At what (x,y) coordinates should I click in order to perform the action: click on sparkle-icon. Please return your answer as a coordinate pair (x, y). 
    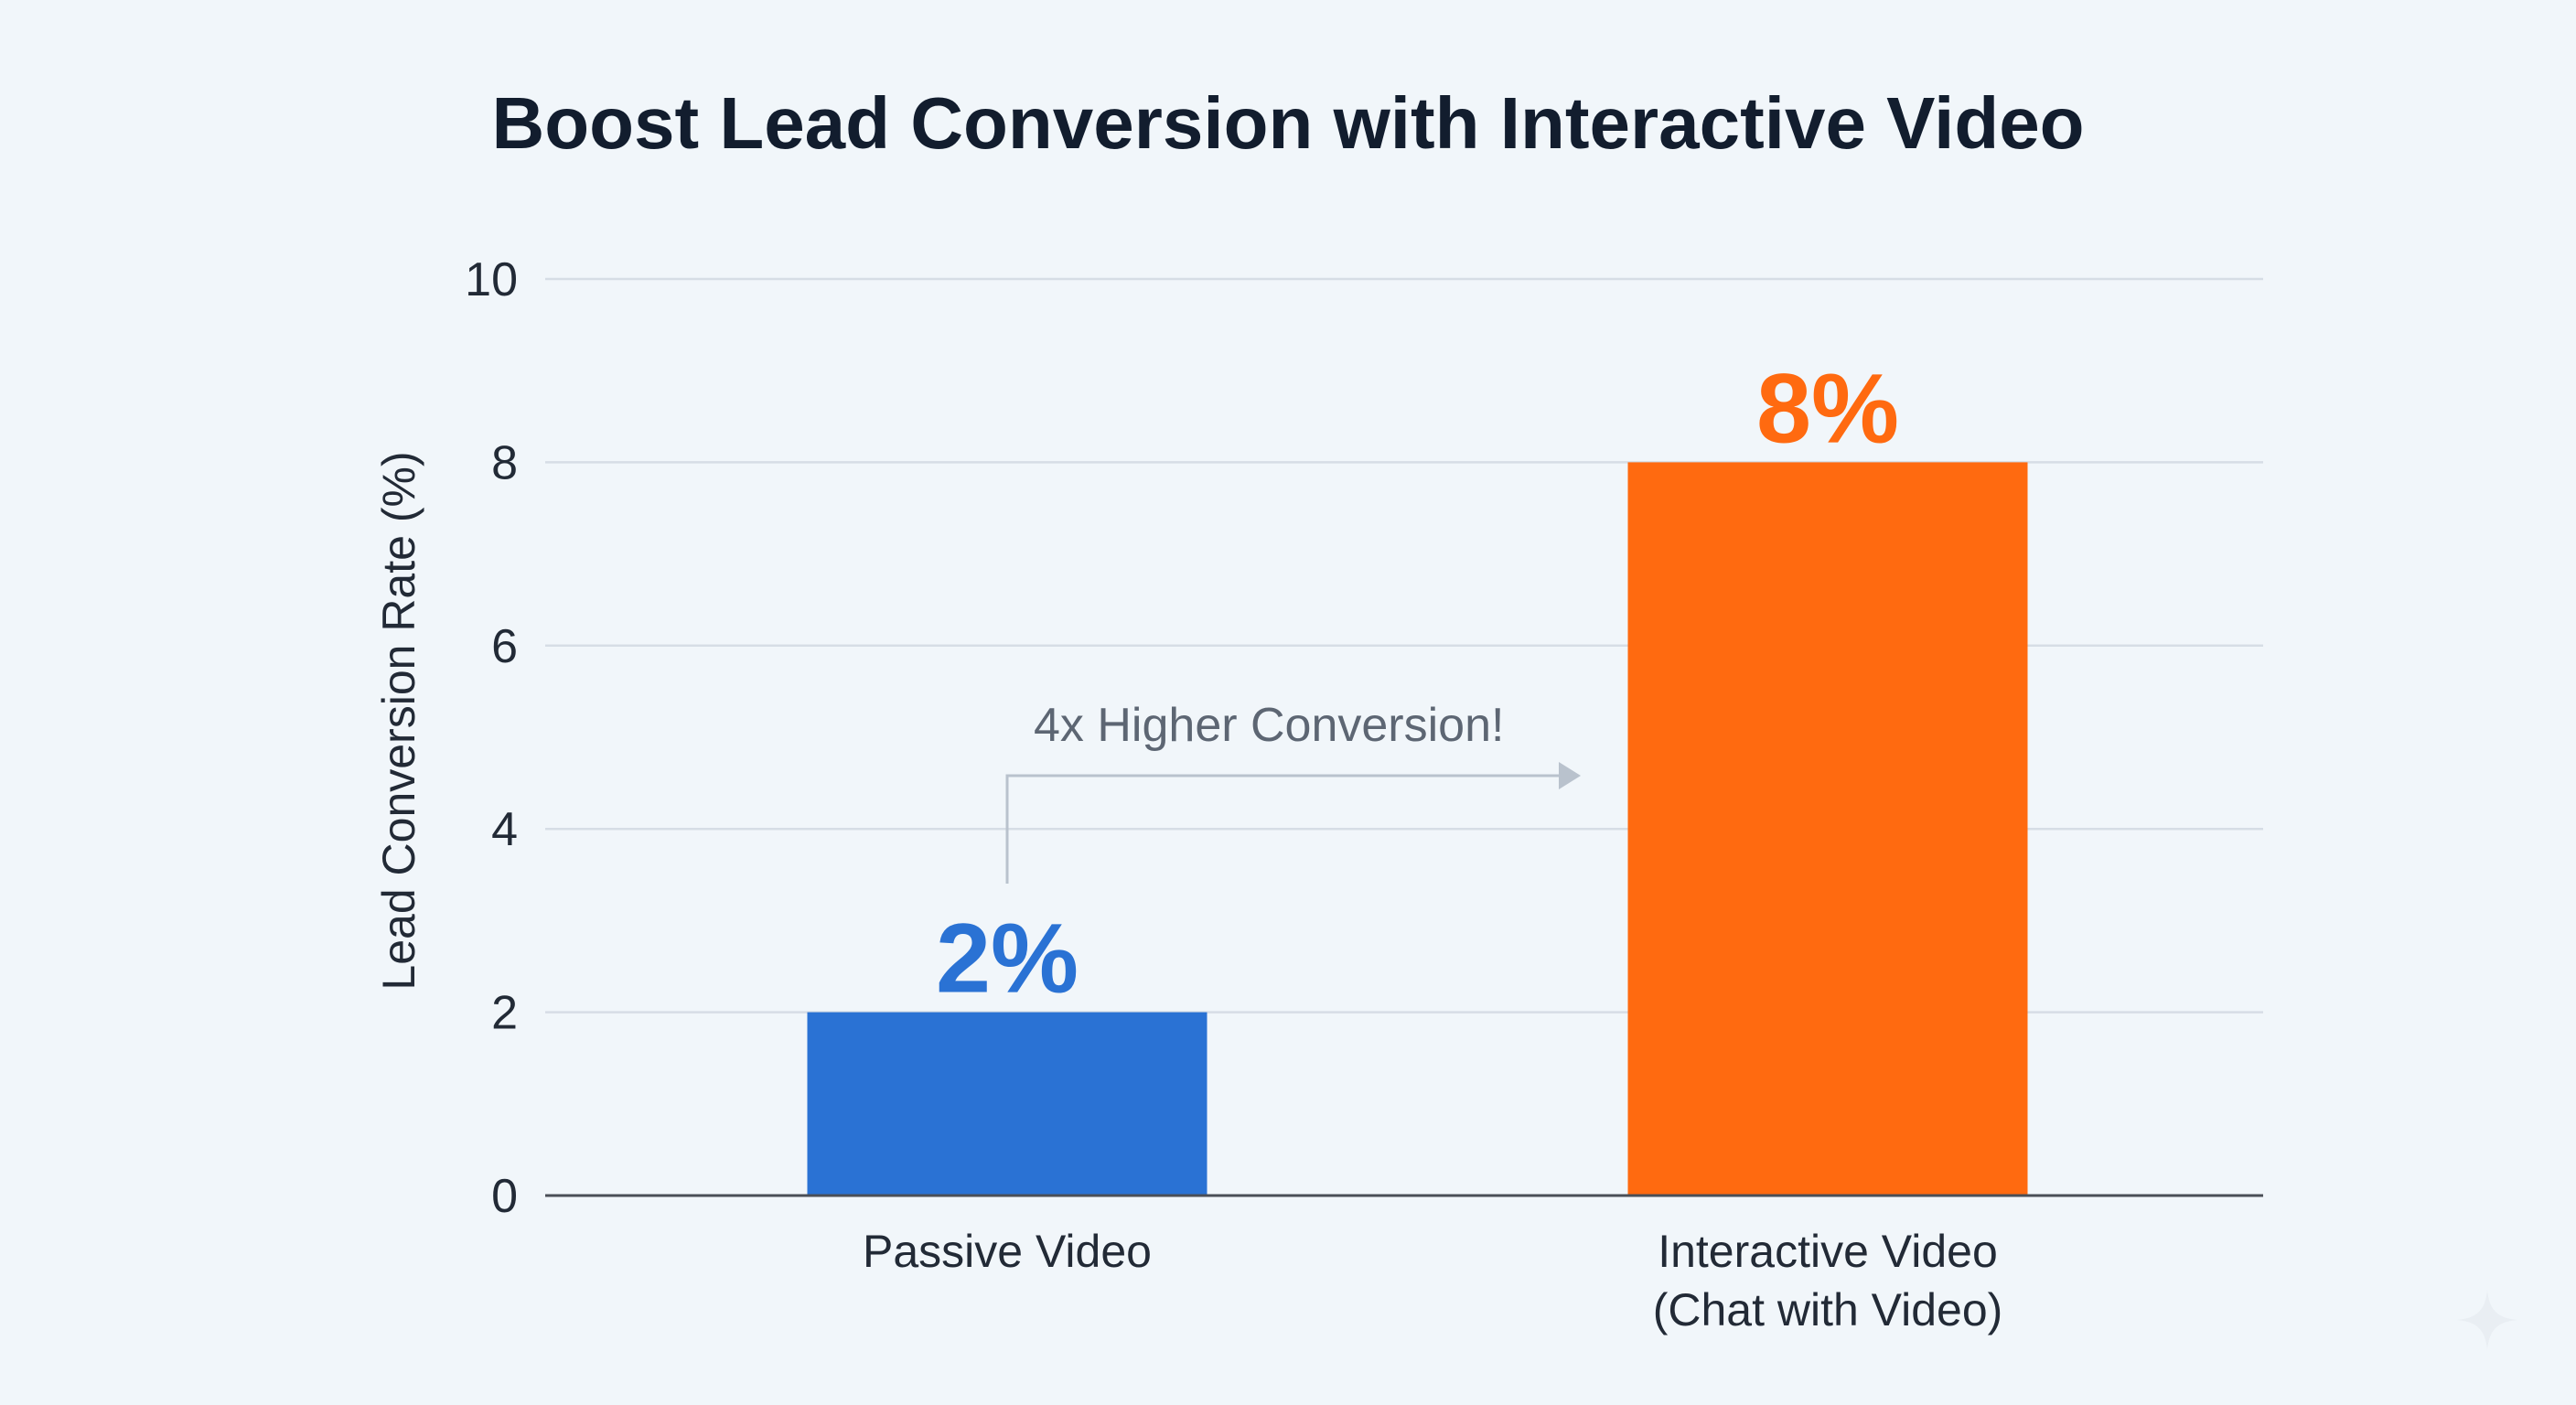
    Looking at the image, I should click on (2487, 1320).